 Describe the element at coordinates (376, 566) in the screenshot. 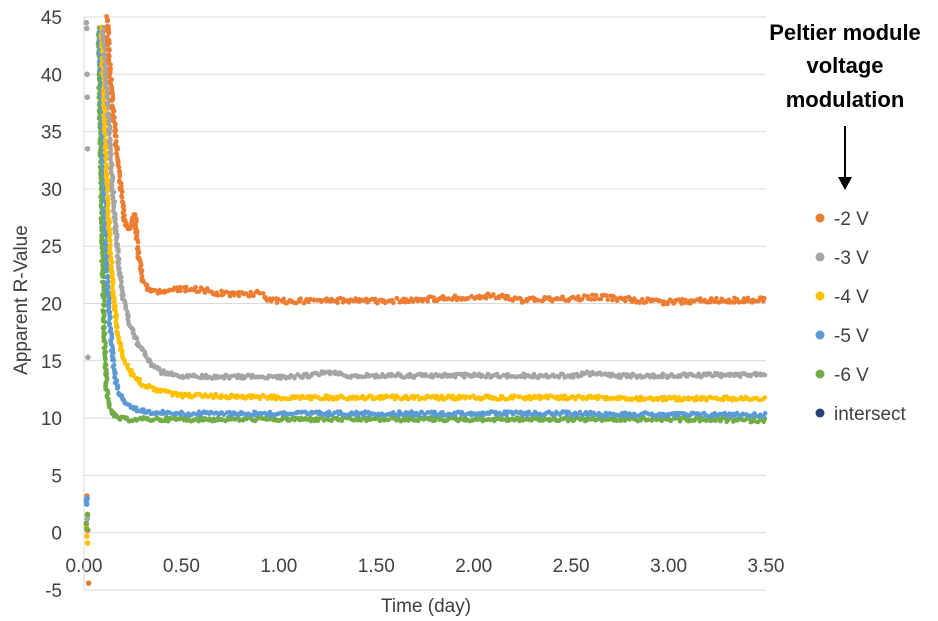

I see `x-tick-label: 1.50` at that location.